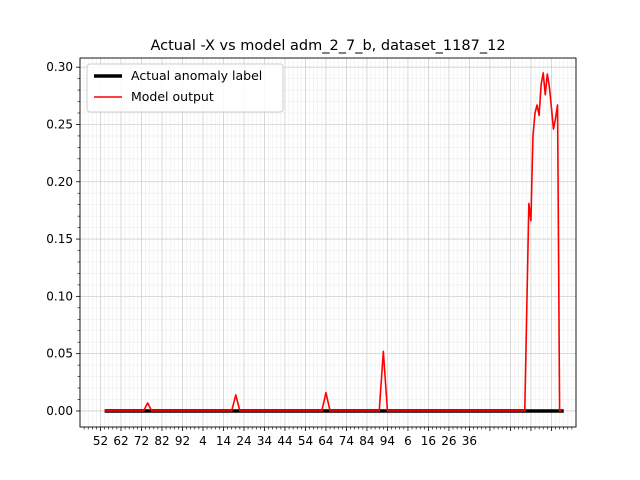 This screenshot has height=480, width=640. I want to click on y-tick-label: 0.00, so click(59, 411).